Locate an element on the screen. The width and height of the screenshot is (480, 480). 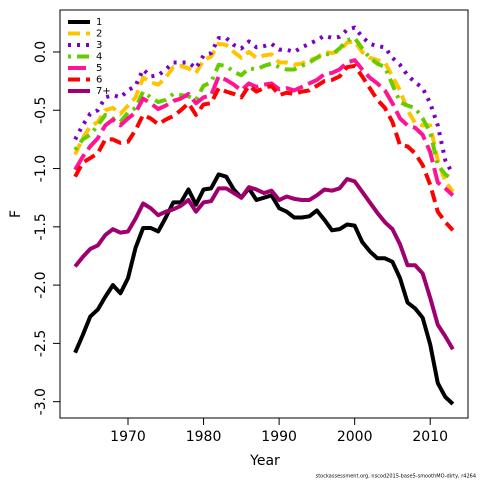
y-tick-label: -1.0 is located at coordinates (41, 168).